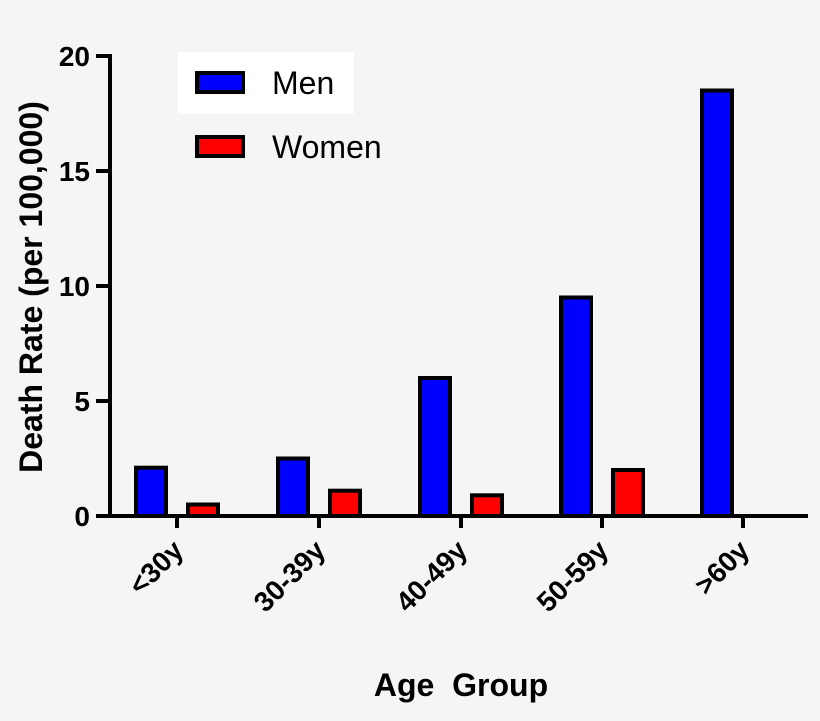 This screenshot has width=820, height=721. What do you see at coordinates (74, 286) in the screenshot?
I see `y-tick-label-10: 10` at bounding box center [74, 286].